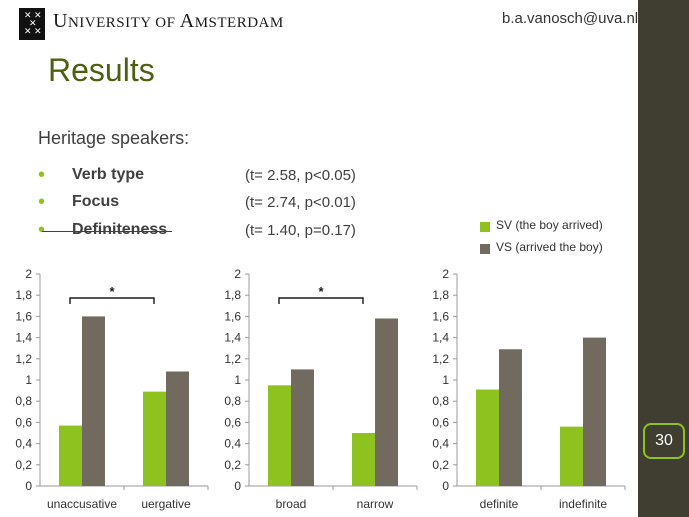 The height and width of the screenshot is (517, 689). I want to click on bullet-label: Definiteness, so click(120, 229).